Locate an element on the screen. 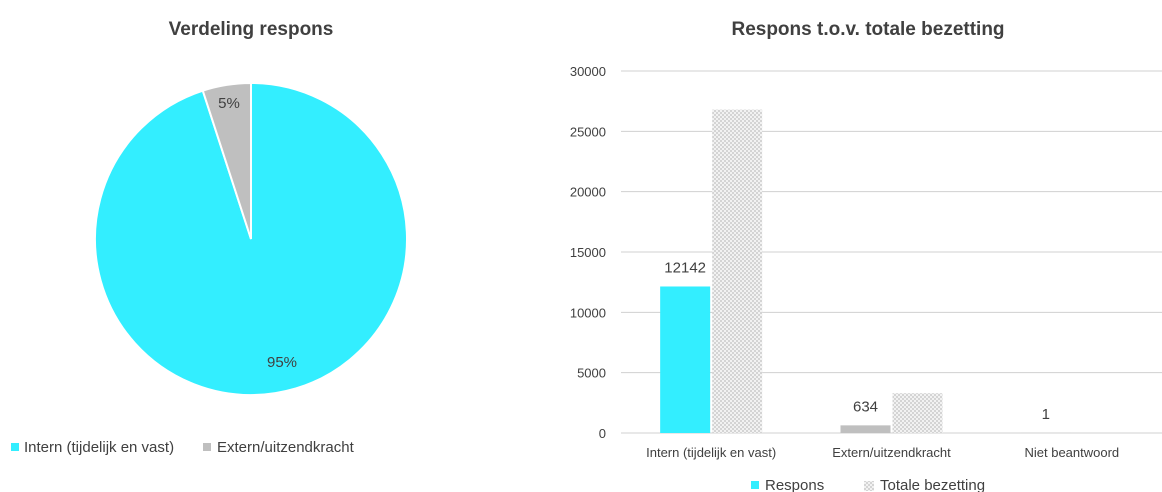 Image resolution: width=1162 pixels, height=492 pixels. bar-respons-intern is located at coordinates (685, 359).